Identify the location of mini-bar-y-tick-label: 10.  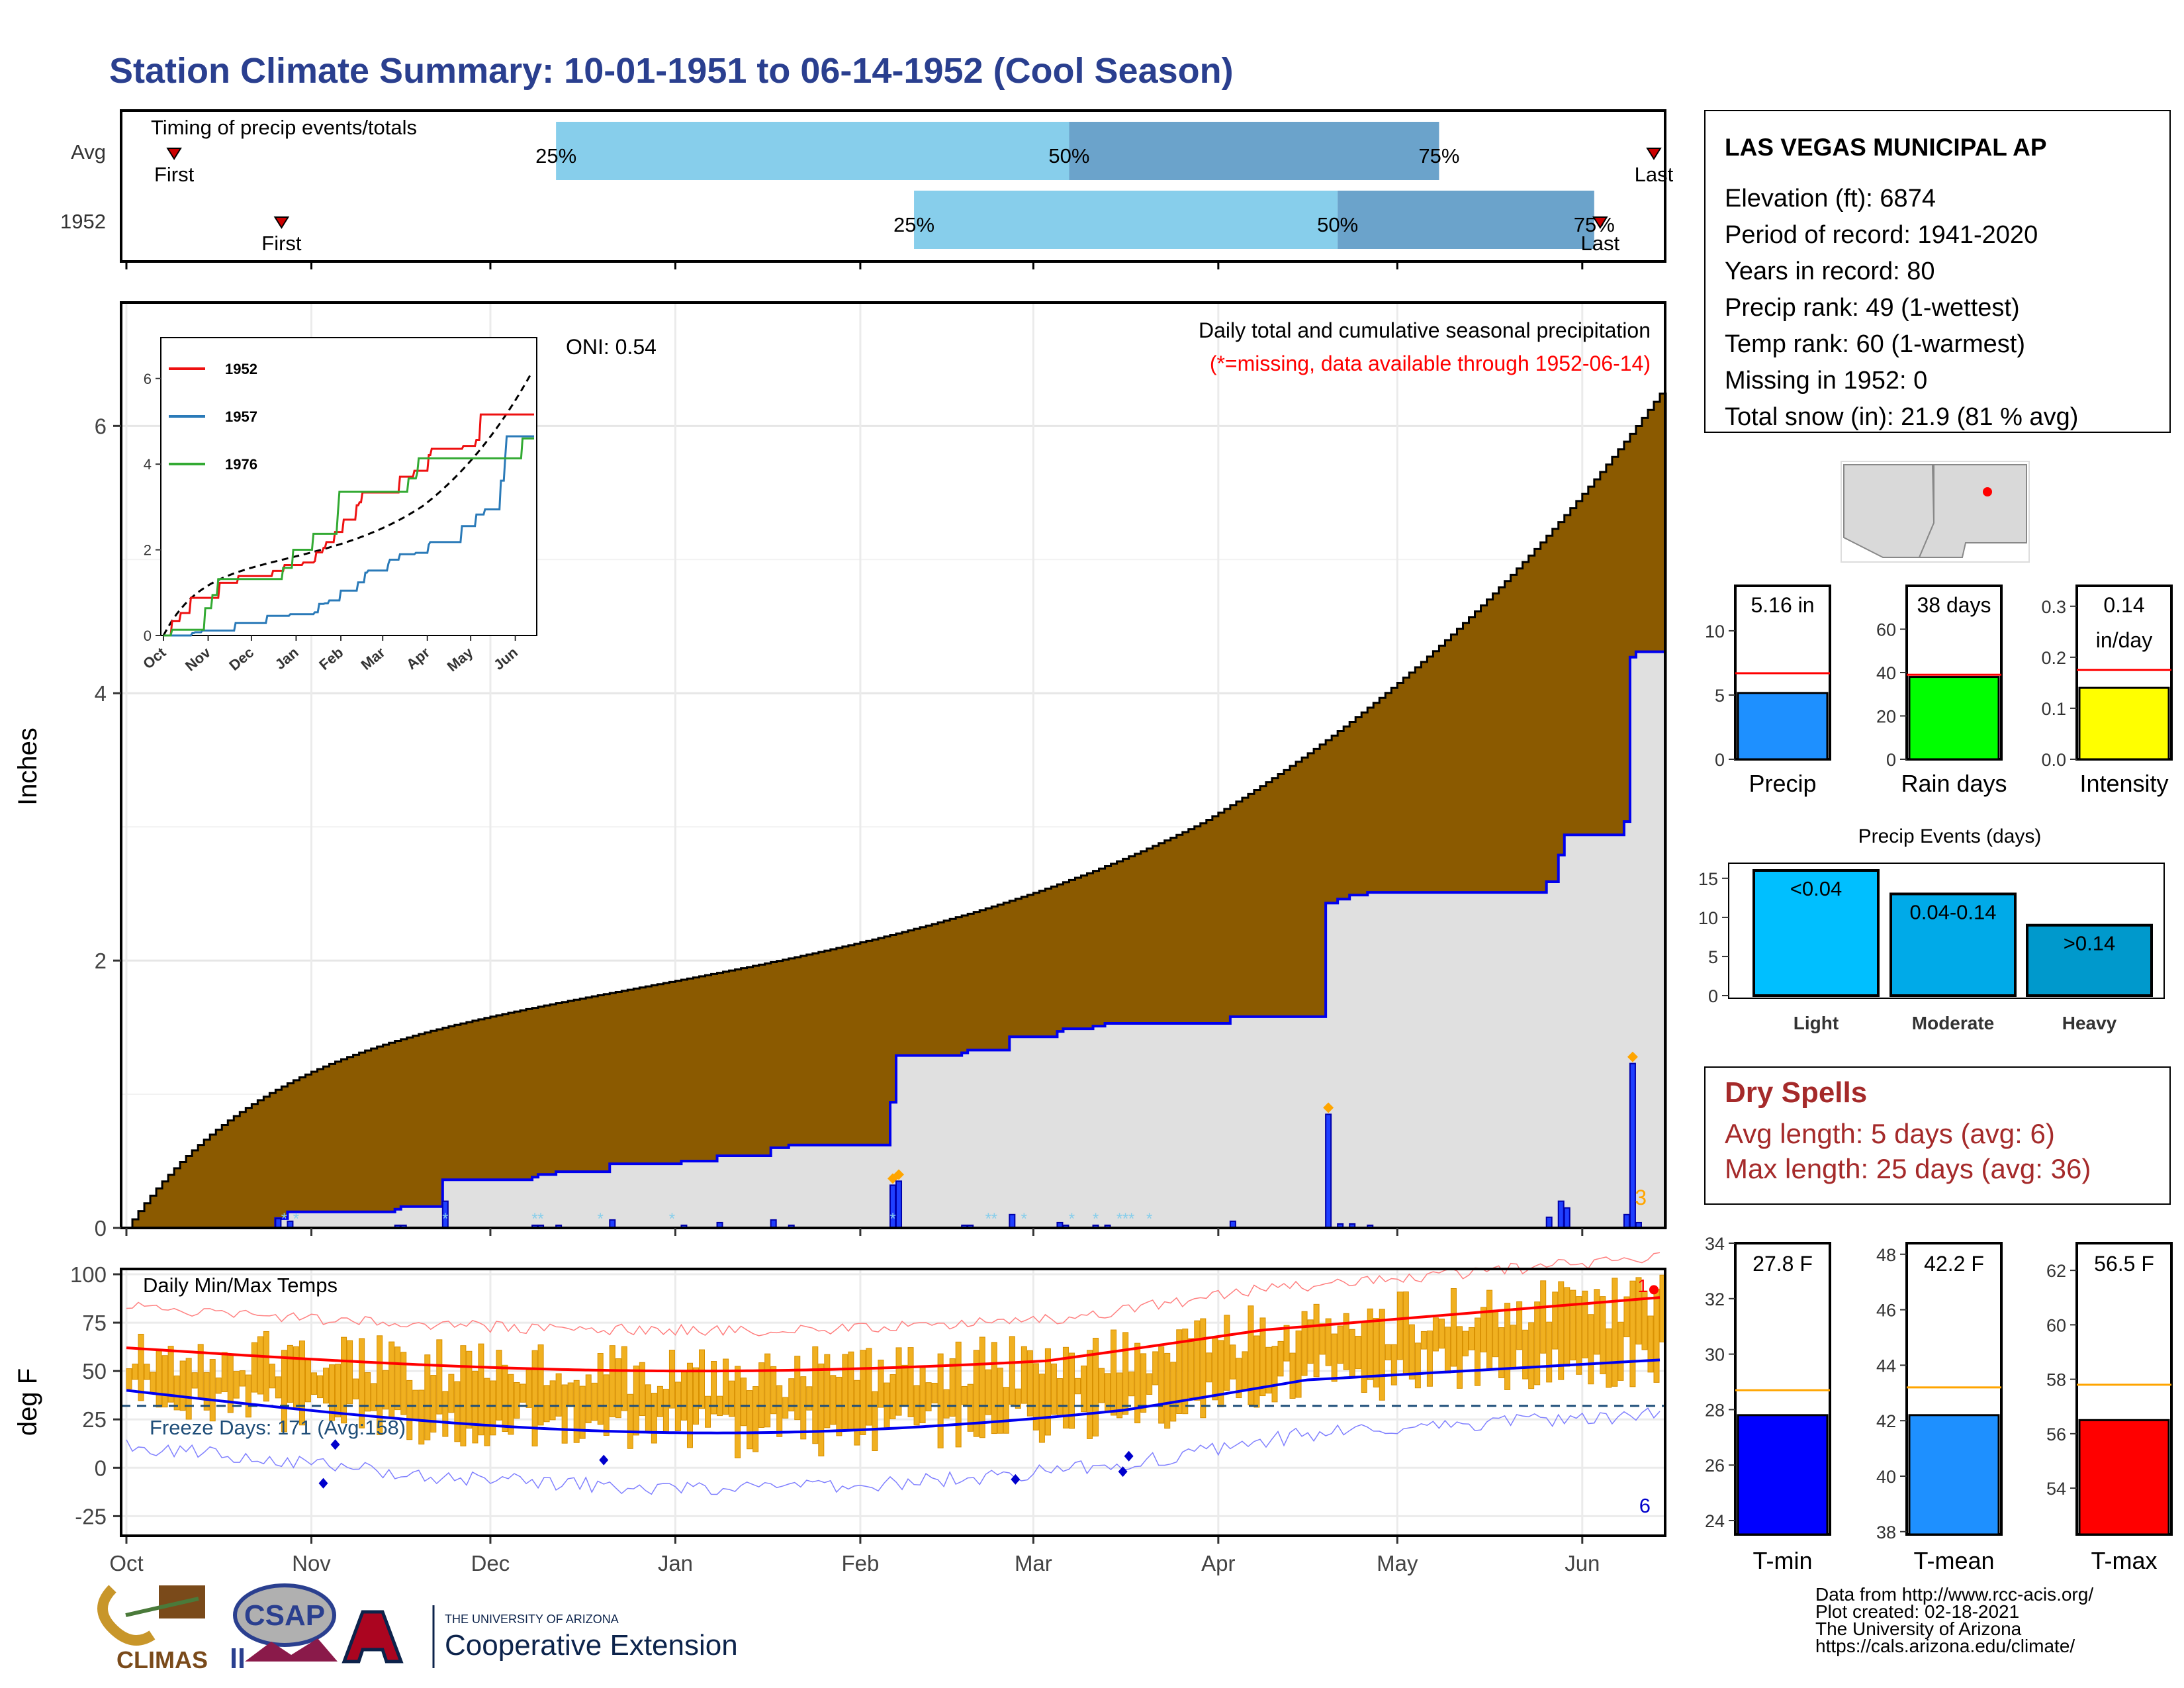
(1715, 631).